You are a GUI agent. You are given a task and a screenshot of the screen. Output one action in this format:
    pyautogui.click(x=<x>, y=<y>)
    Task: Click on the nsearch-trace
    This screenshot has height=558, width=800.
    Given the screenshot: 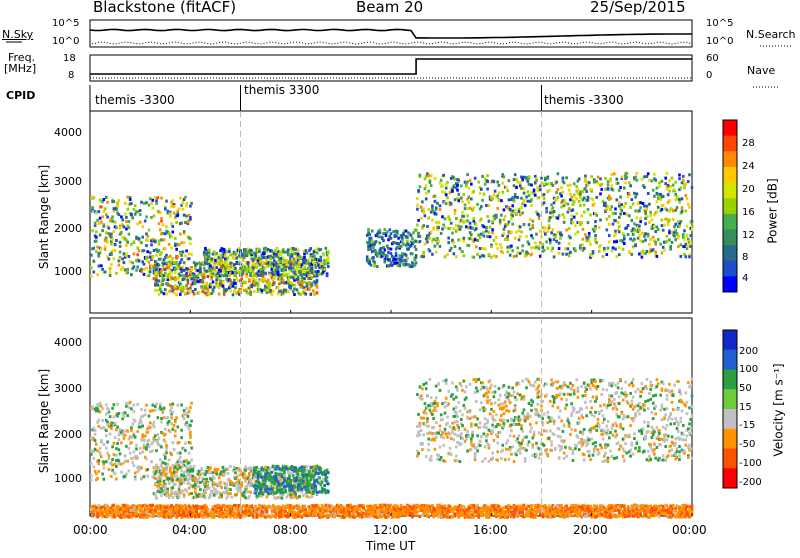 What is the action you would take?
    pyautogui.click(x=391, y=43)
    